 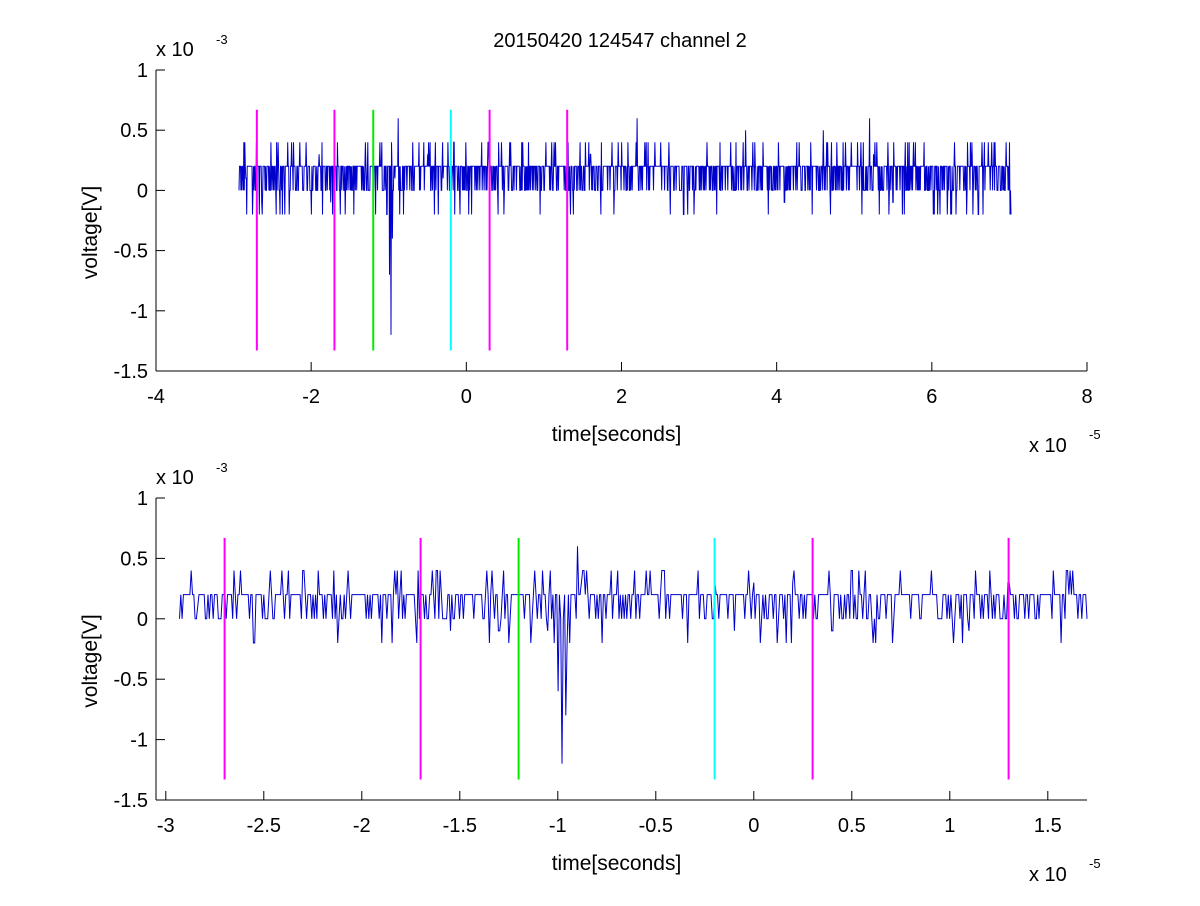 I want to click on x-tick-label: -1.5, so click(x=460, y=826).